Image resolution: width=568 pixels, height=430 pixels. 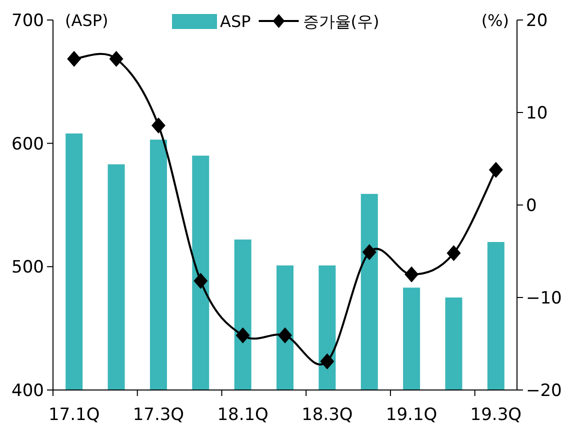 What do you see at coordinates (495, 20) in the screenshot?
I see `y2-axis-title: (%)` at bounding box center [495, 20].